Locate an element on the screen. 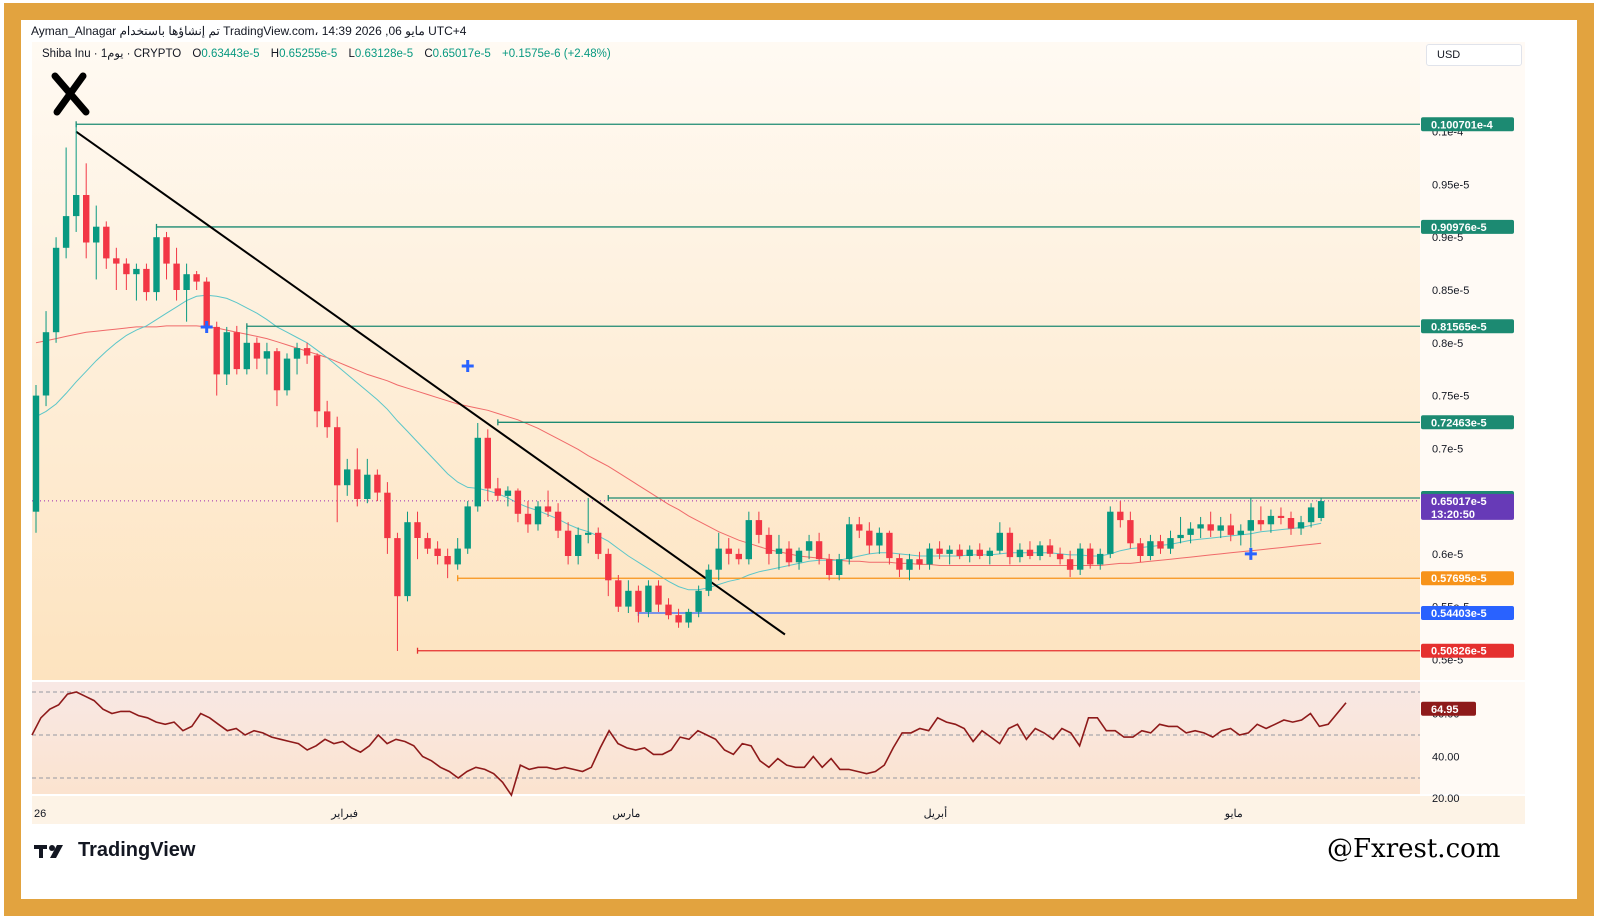 This screenshot has height=921, width=1600. open-value: 0.63443e-5 is located at coordinates (230, 54).